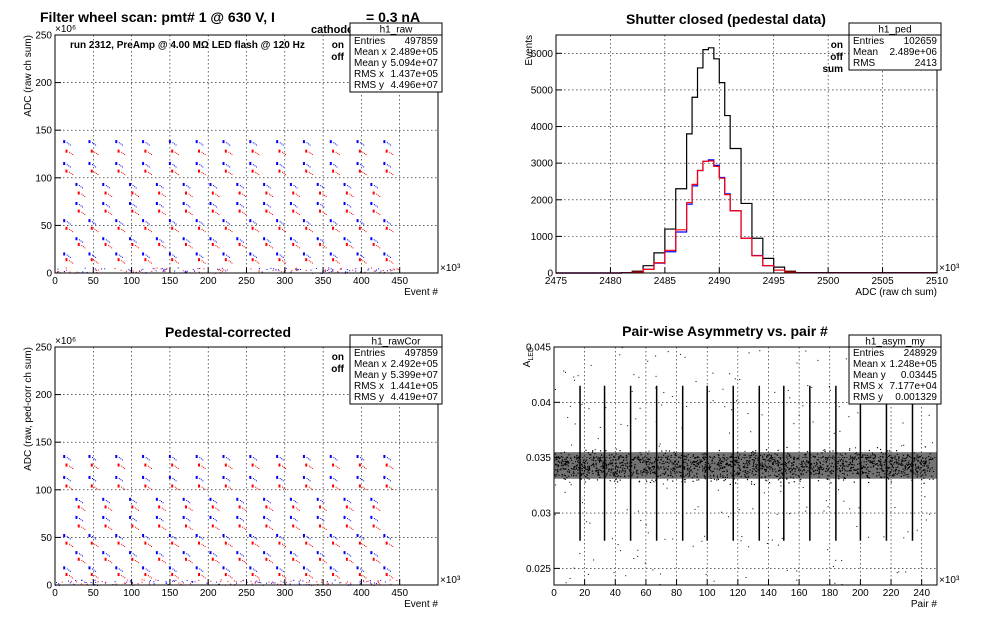 Image resolution: width=996 pixels, height=622 pixels. I want to click on x-tick-label: 80, so click(677, 593).